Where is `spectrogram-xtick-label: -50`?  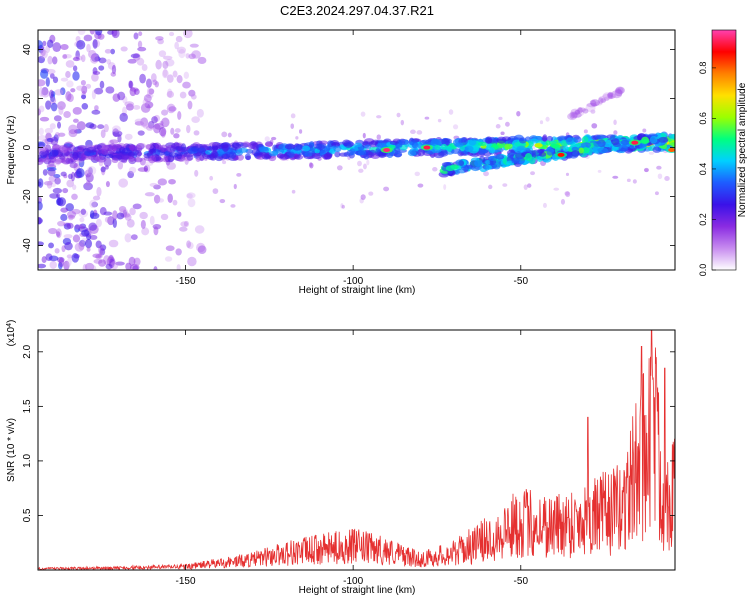
spectrogram-xtick-label: -50 is located at coordinates (521, 281).